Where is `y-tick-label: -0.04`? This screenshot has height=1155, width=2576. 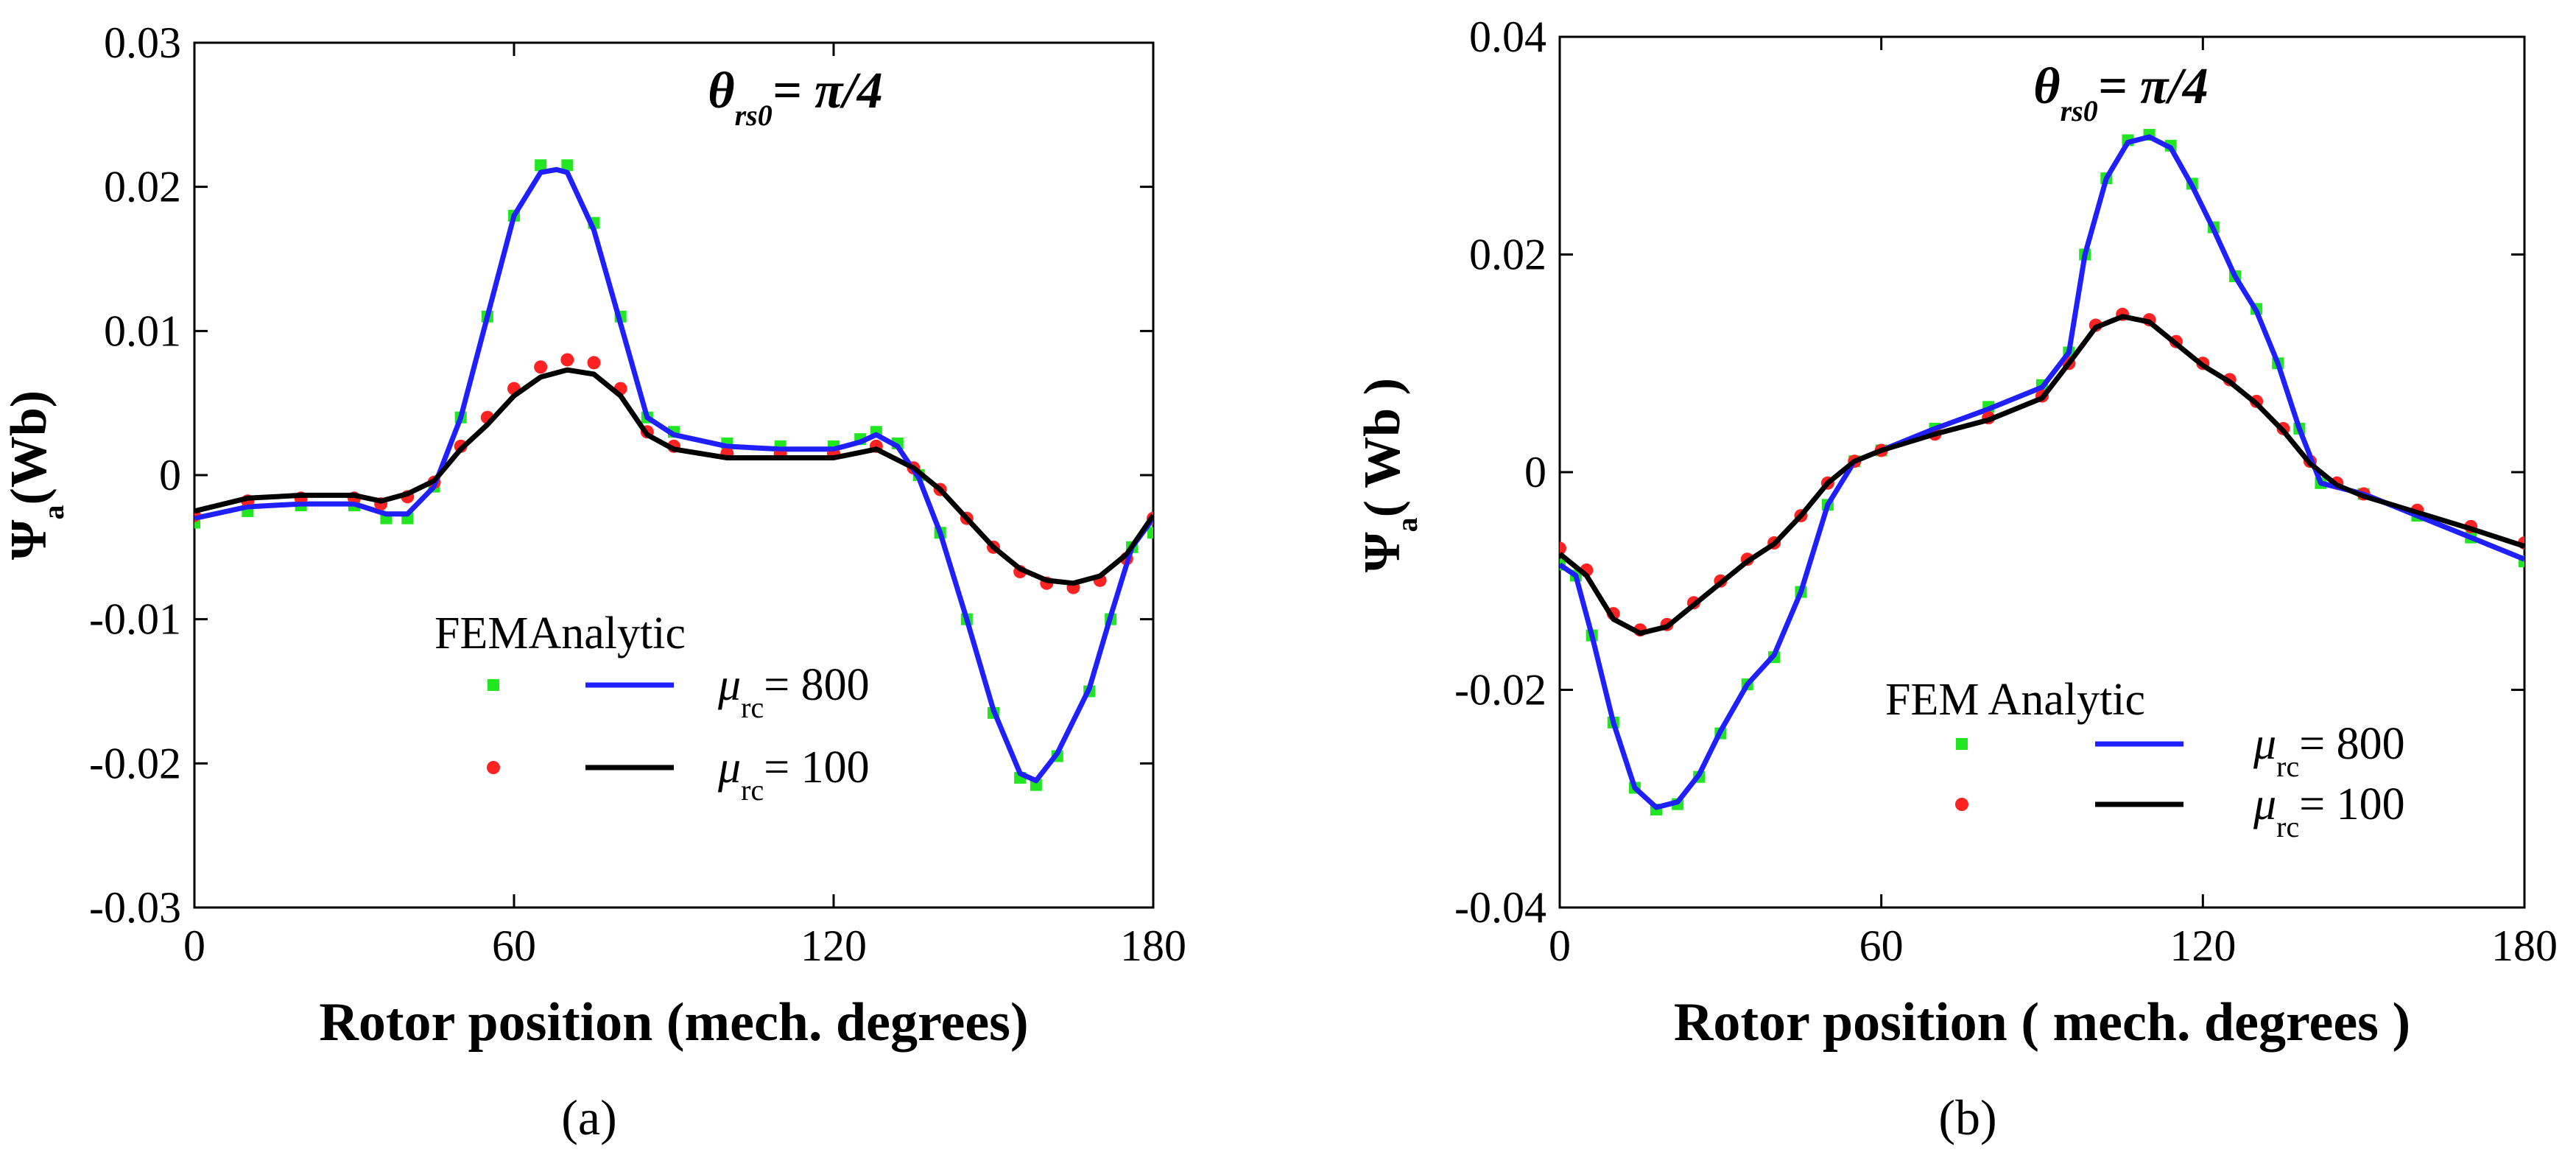
y-tick-label: -0.04 is located at coordinates (1500, 908).